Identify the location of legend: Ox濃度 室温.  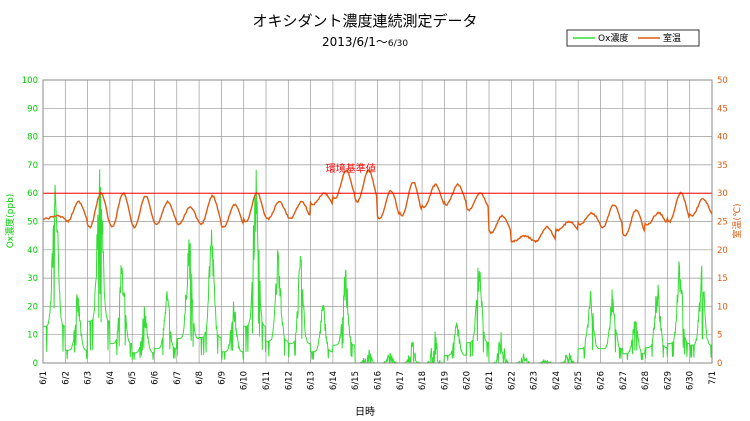
(633, 38).